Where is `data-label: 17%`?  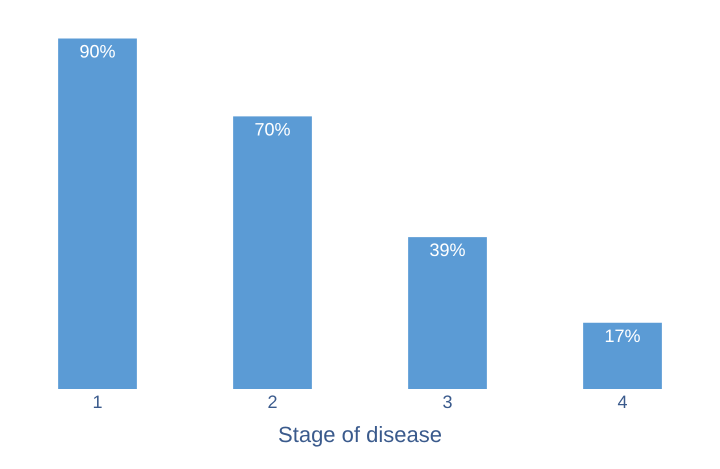 data-label: 17% is located at coordinates (622, 336).